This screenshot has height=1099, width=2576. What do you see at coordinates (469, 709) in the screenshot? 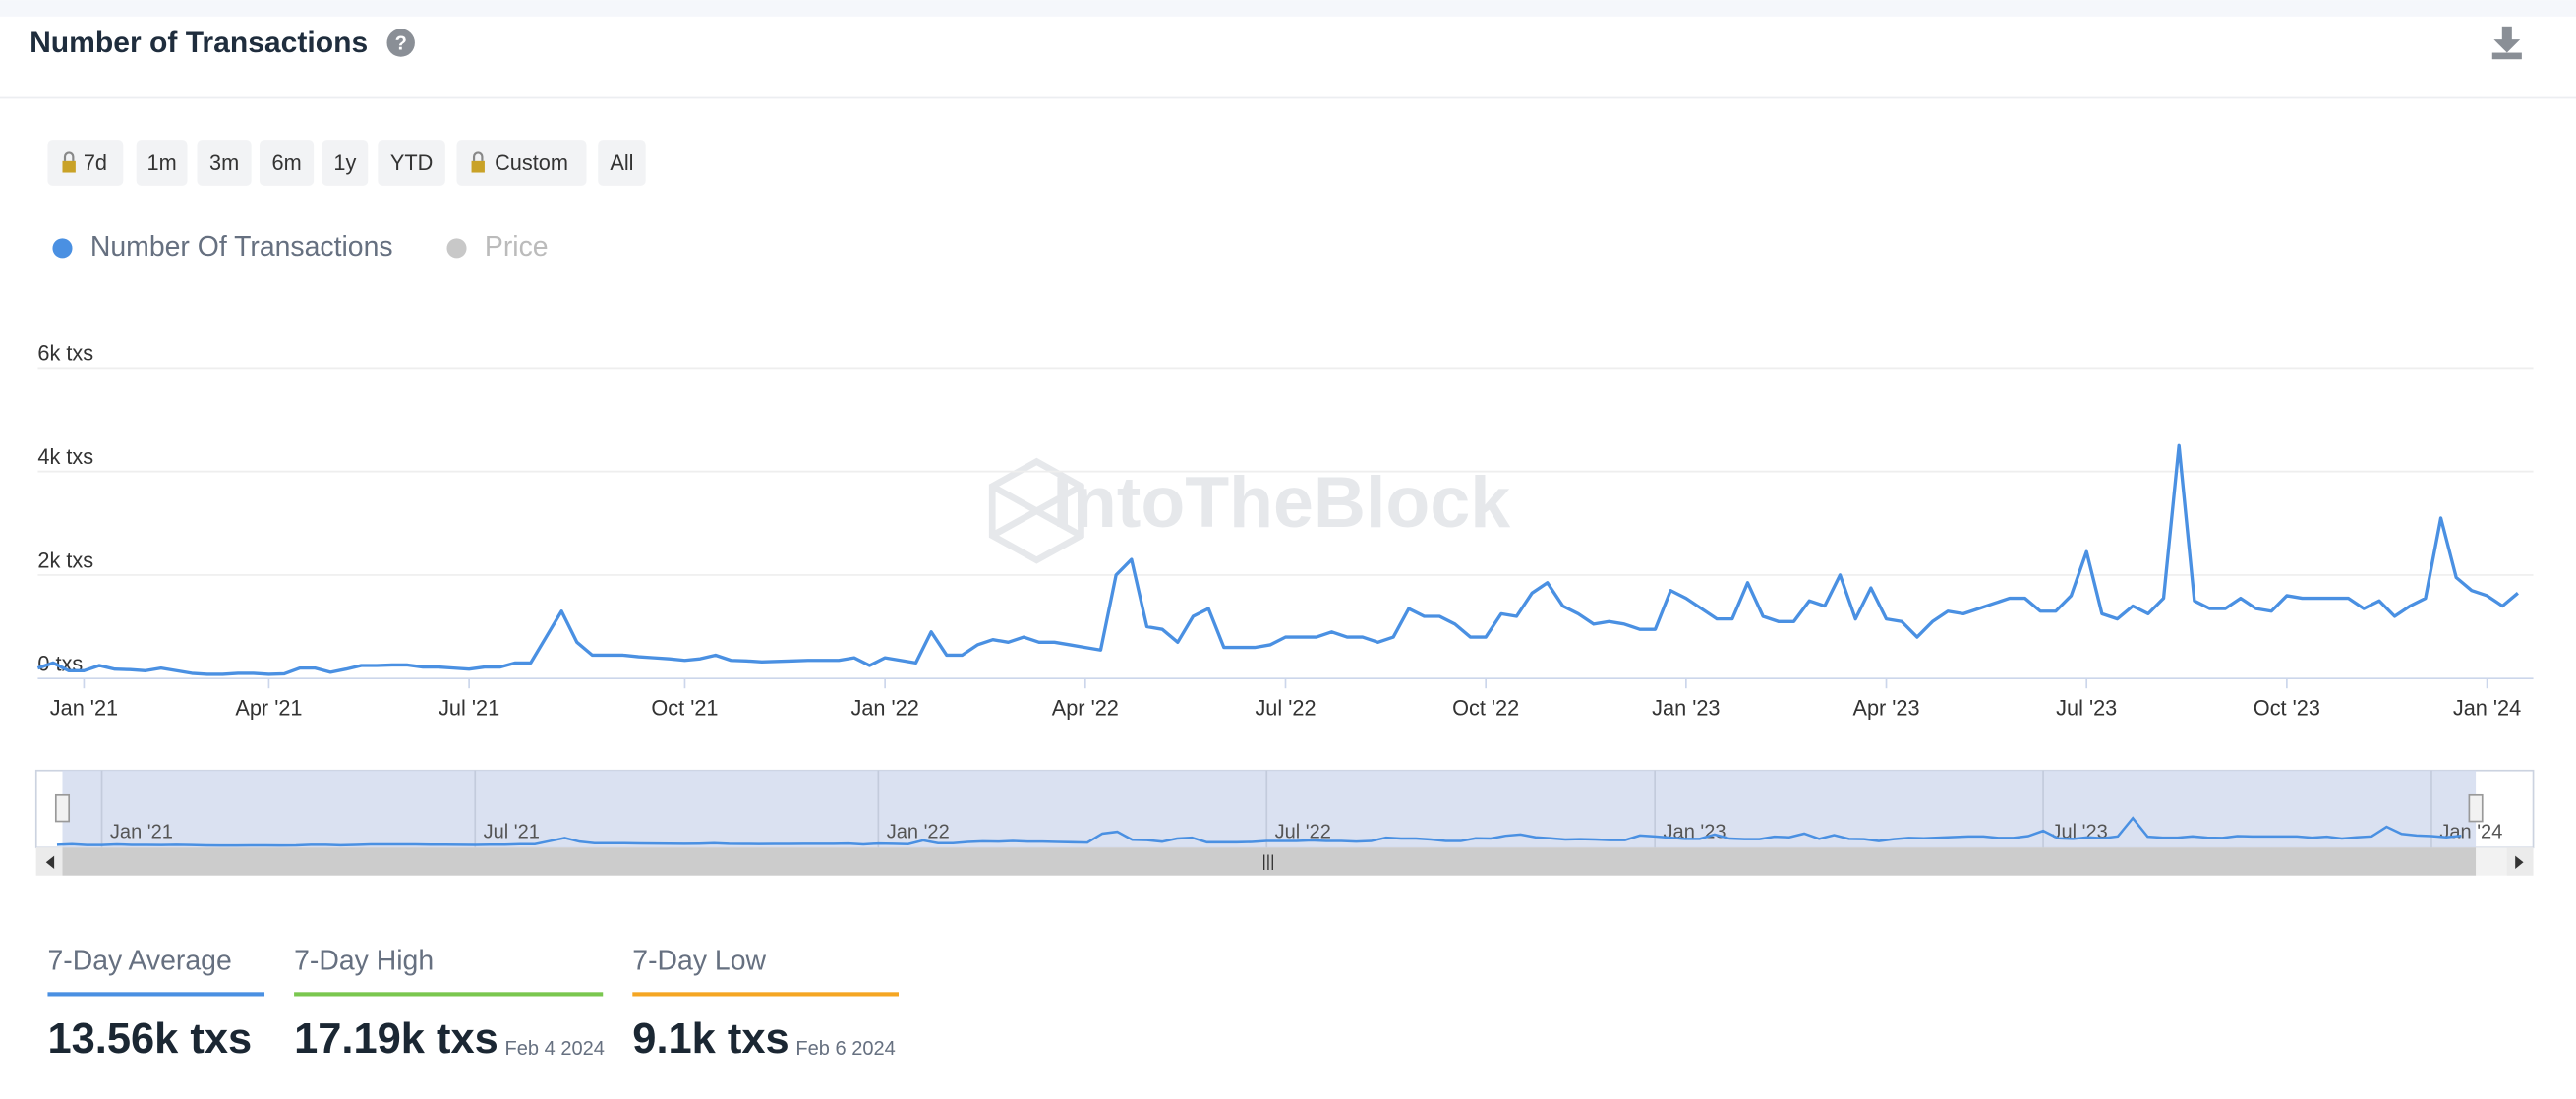
I see `x-tick-label: Jul '21` at bounding box center [469, 709].